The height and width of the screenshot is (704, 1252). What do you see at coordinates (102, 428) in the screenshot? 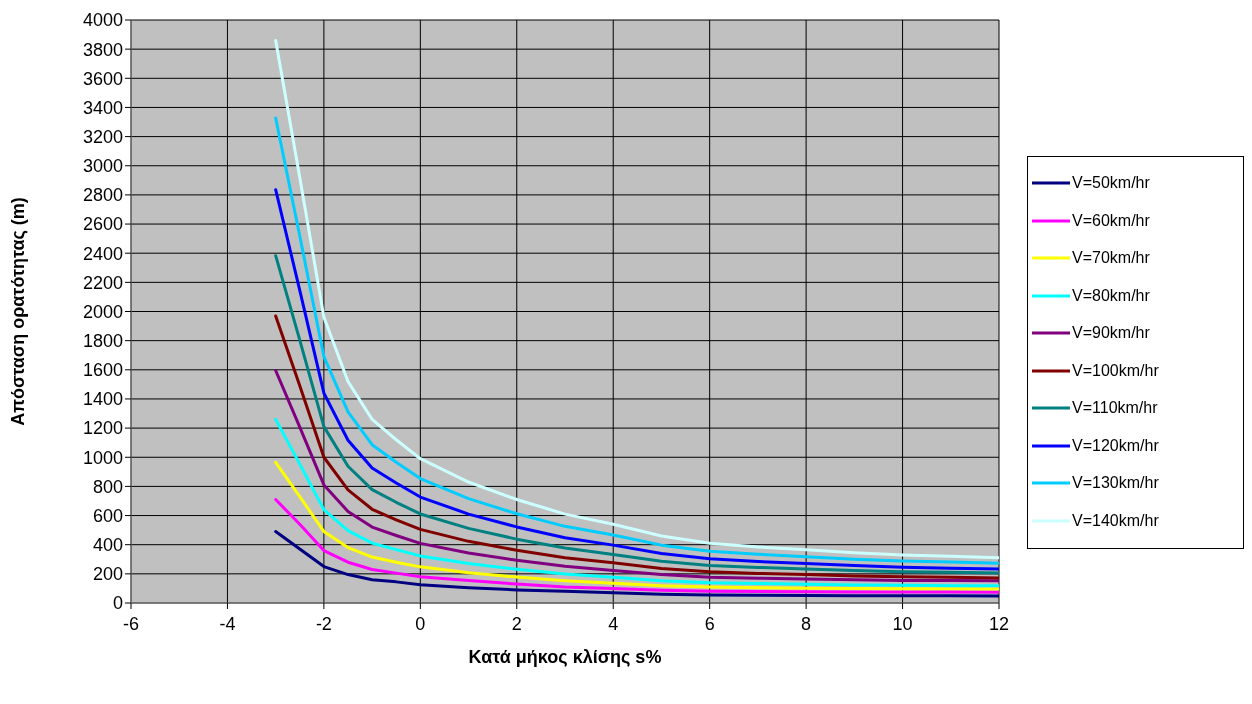
I see `y-tick-label: 1200` at bounding box center [102, 428].